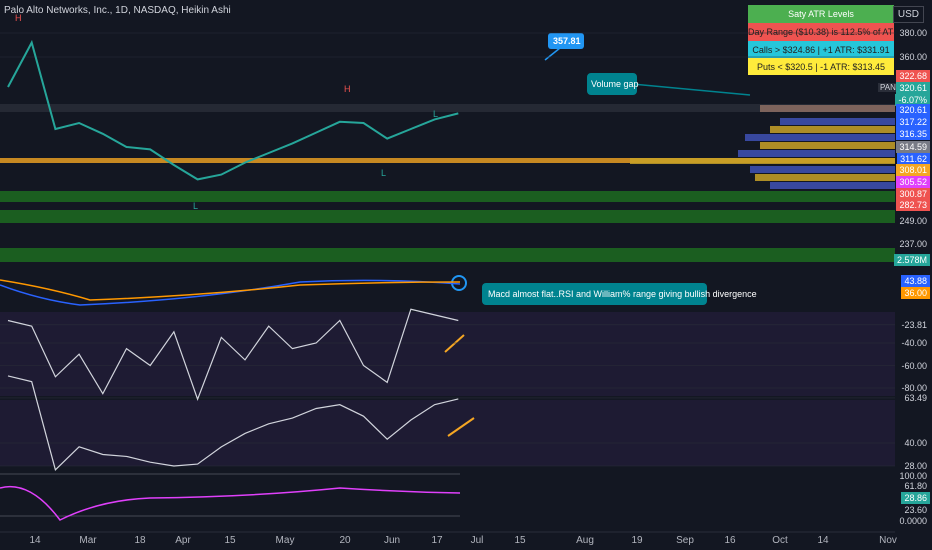 The width and height of the screenshot is (932, 550). Describe the element at coordinates (911, 260) in the screenshot. I see `price-level: 2.578M` at that location.